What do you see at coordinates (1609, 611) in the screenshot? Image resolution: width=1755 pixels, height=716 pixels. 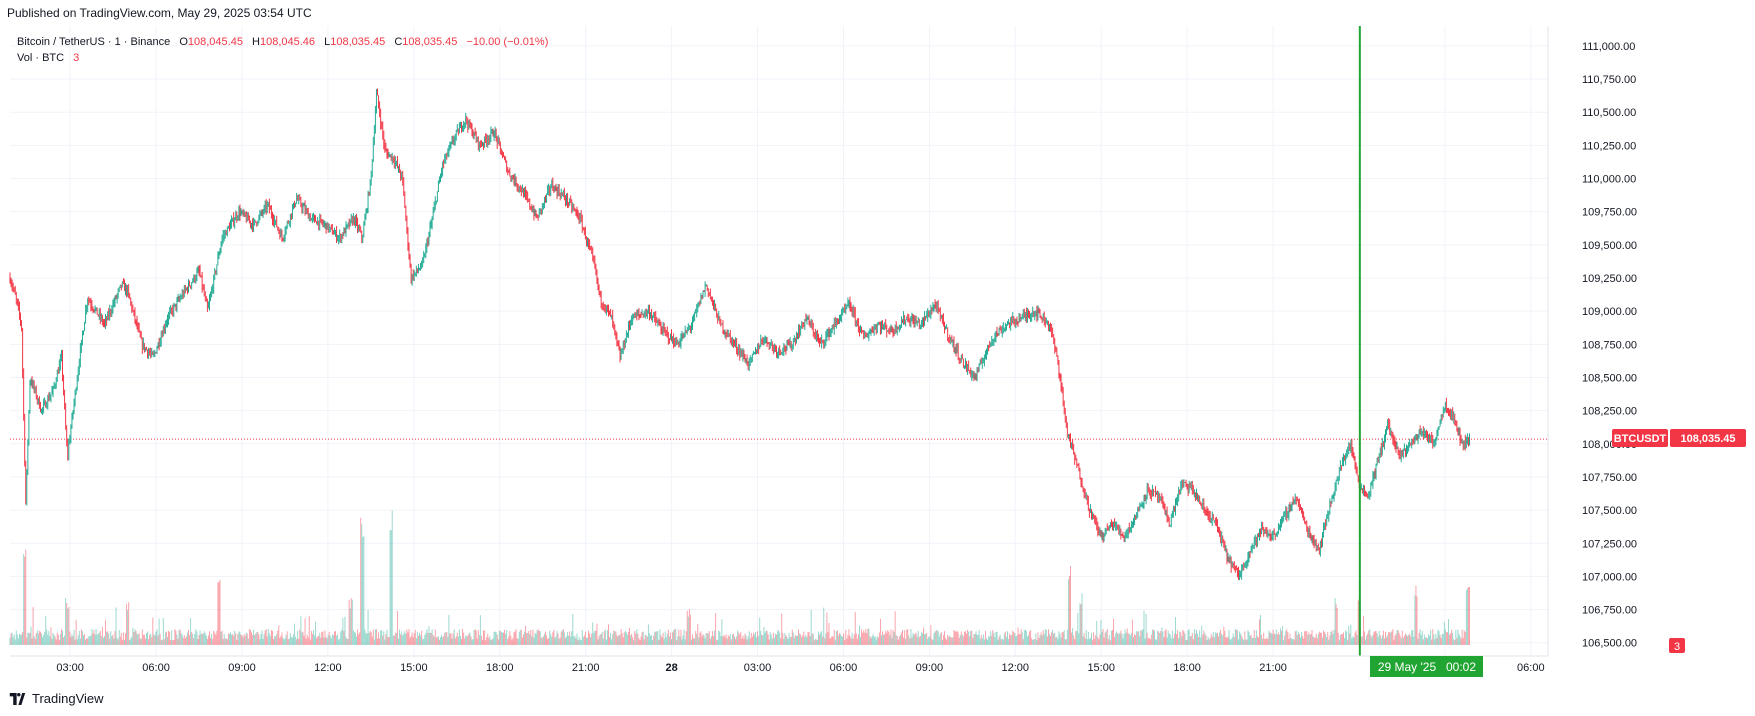 I see `price-tick-label: 106,750.00` at bounding box center [1609, 611].